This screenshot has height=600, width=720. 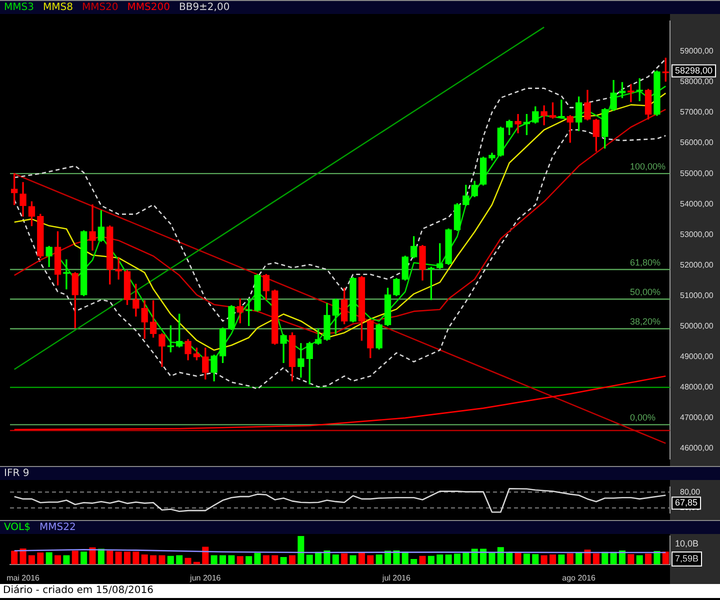 I want to click on y-tick-label: 51000,00, so click(x=697, y=295).